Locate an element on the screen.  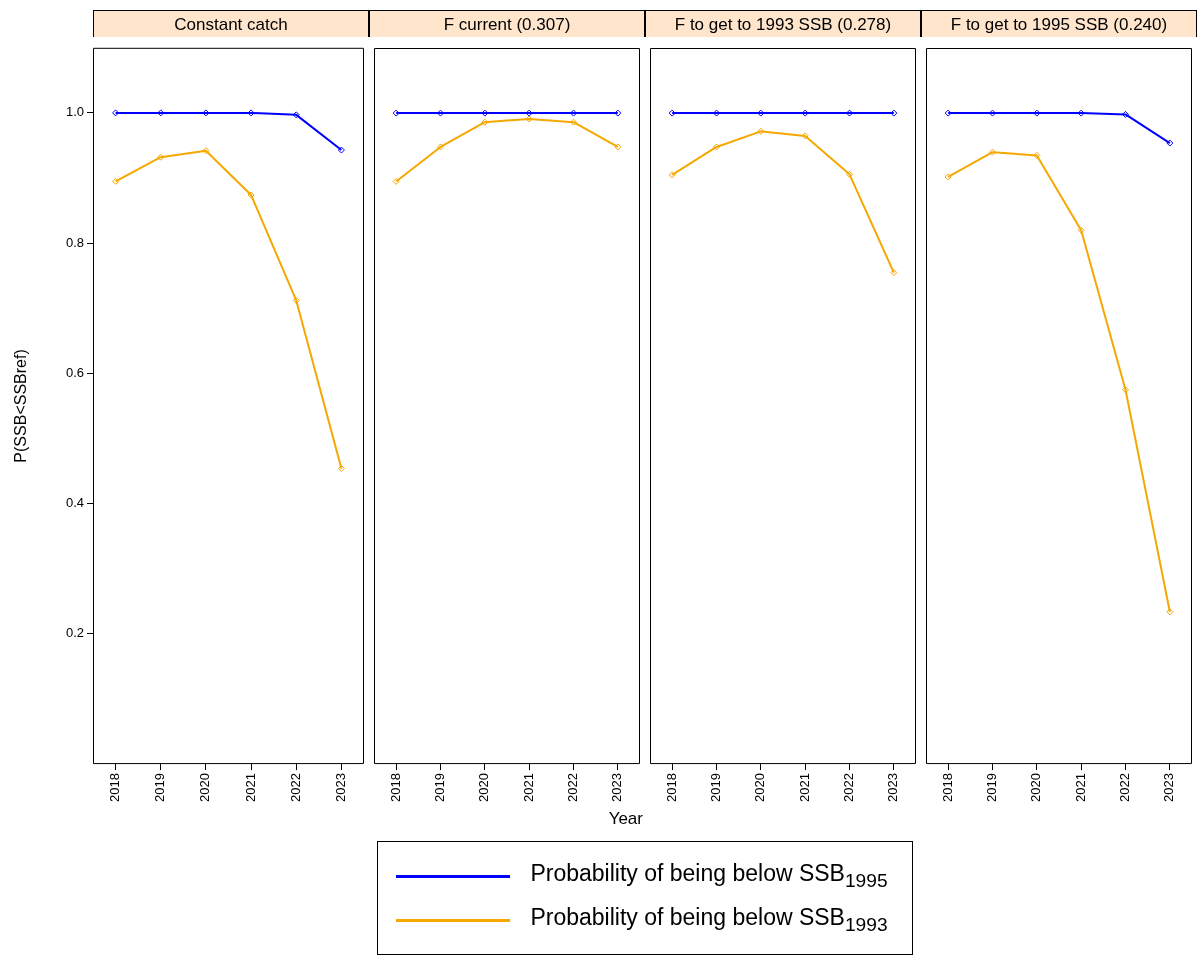
legend-label: Probability of being below SSB$_{1995}$ is located at coordinates (709, 876).